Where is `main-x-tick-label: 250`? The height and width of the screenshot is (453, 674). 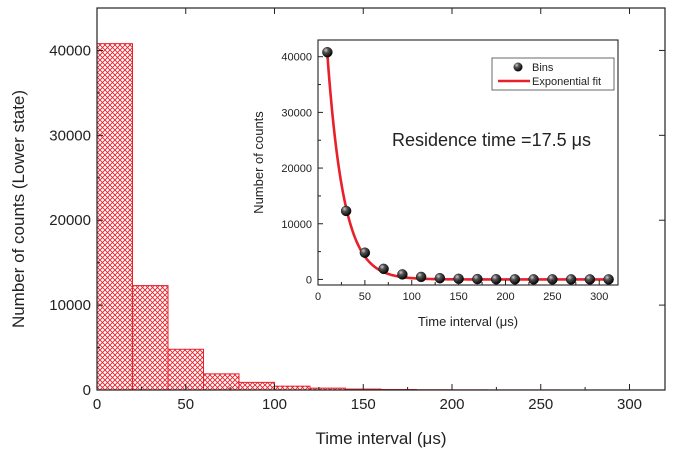 main-x-tick-label: 250 is located at coordinates (540, 404).